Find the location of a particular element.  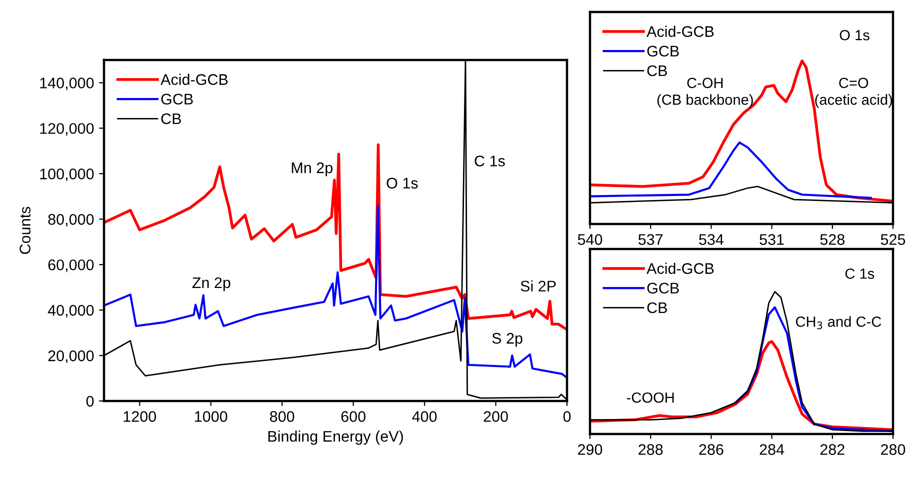

annotation: O 1s is located at coordinates (402, 183).